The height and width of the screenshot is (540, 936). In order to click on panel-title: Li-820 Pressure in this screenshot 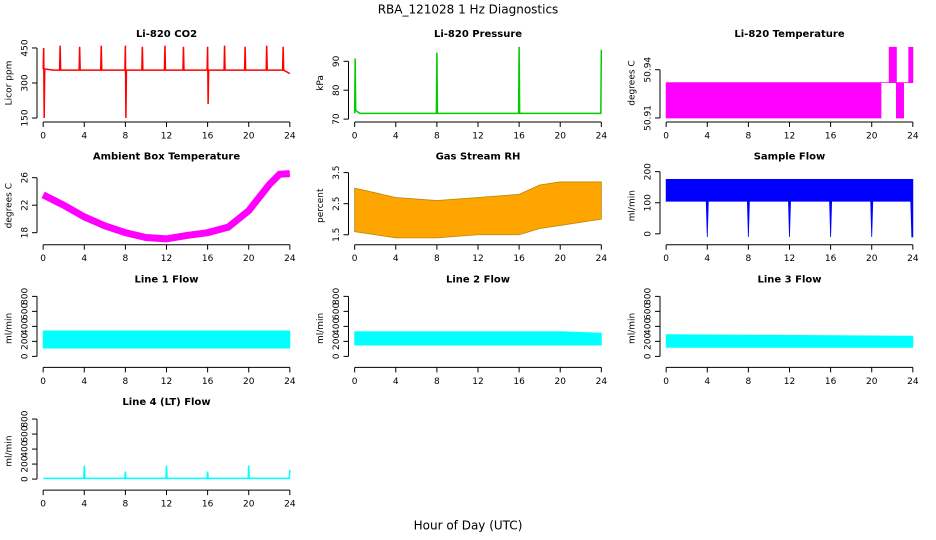, I will do `click(478, 34)`.